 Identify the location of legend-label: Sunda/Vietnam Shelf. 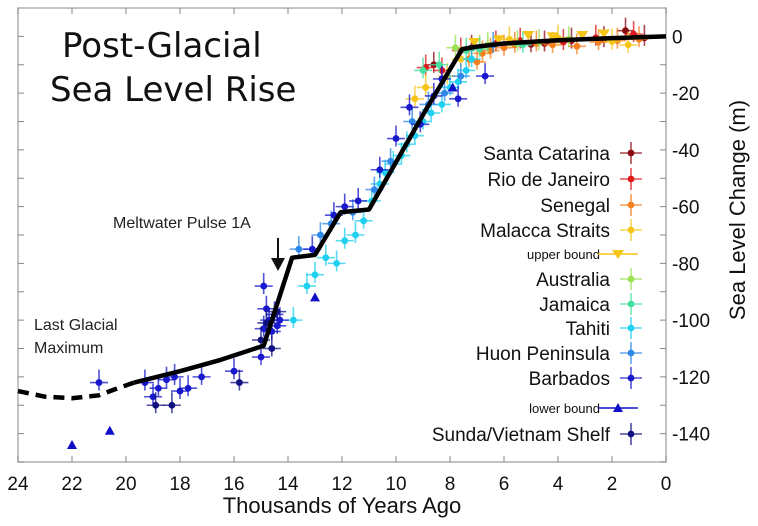
(521, 435).